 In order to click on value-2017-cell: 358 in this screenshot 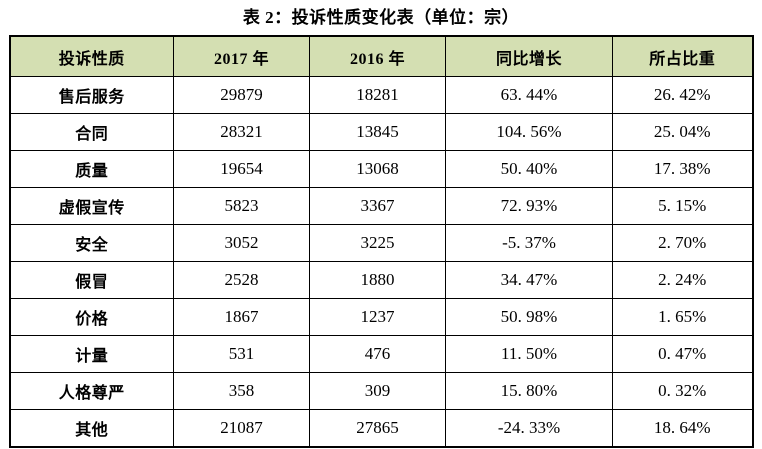, I will do `click(241, 391)`.